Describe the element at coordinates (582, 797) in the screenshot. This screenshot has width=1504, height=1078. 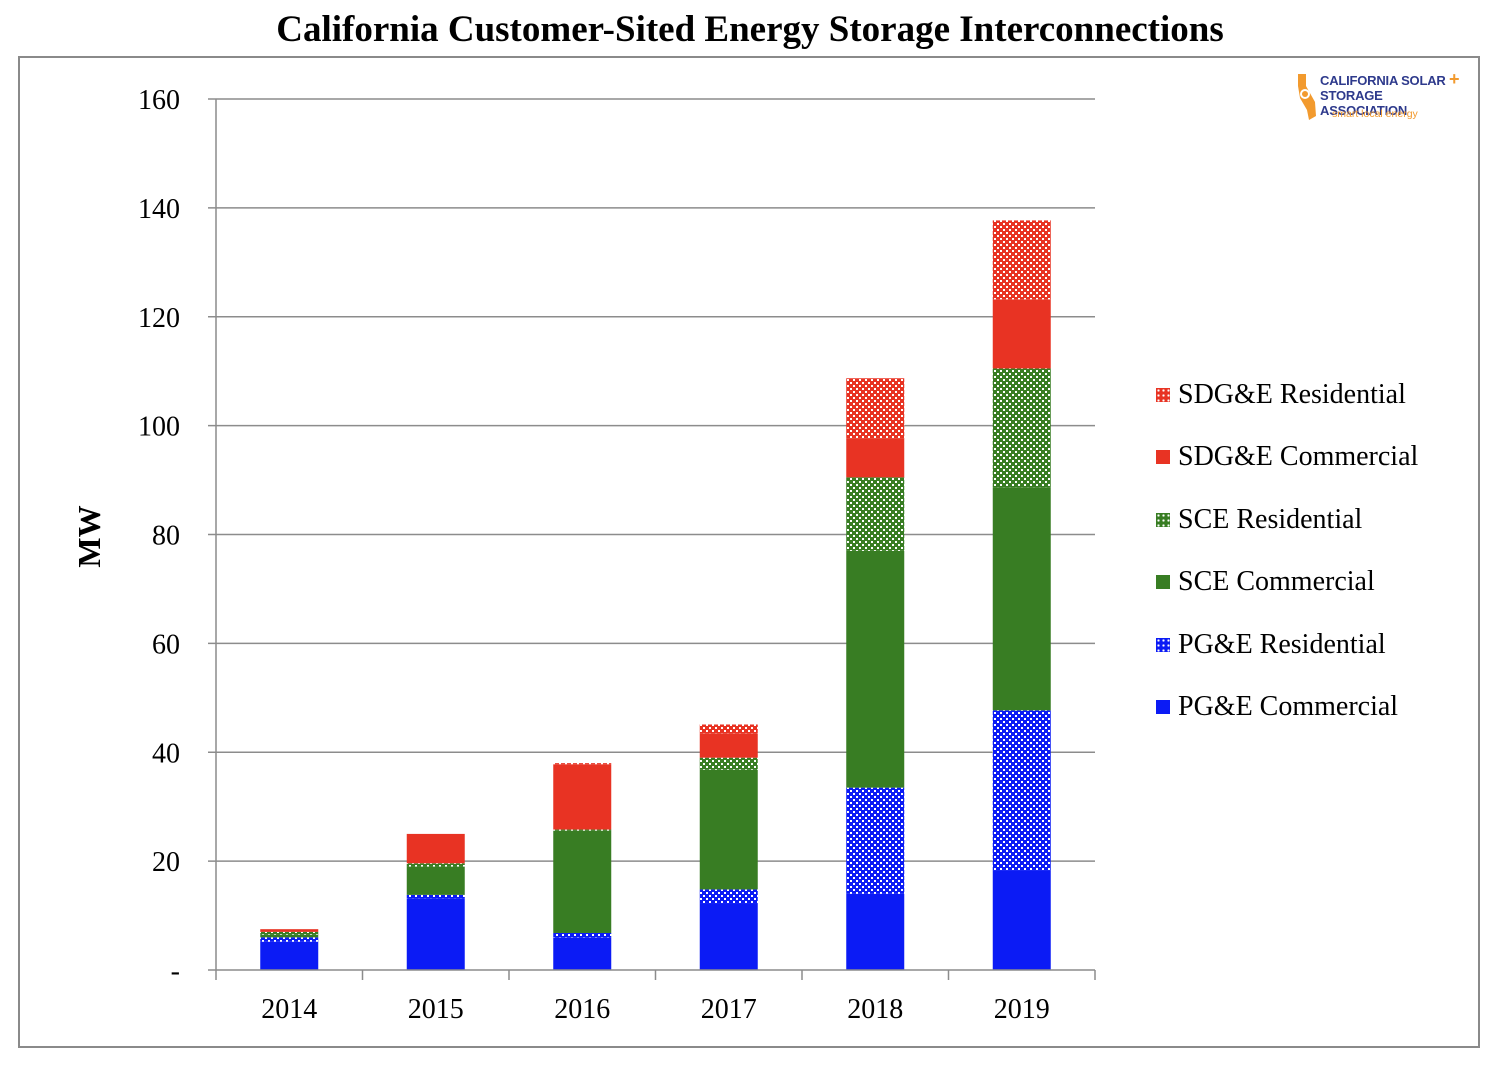
I see `bar-sdge-commercial-2016` at that location.